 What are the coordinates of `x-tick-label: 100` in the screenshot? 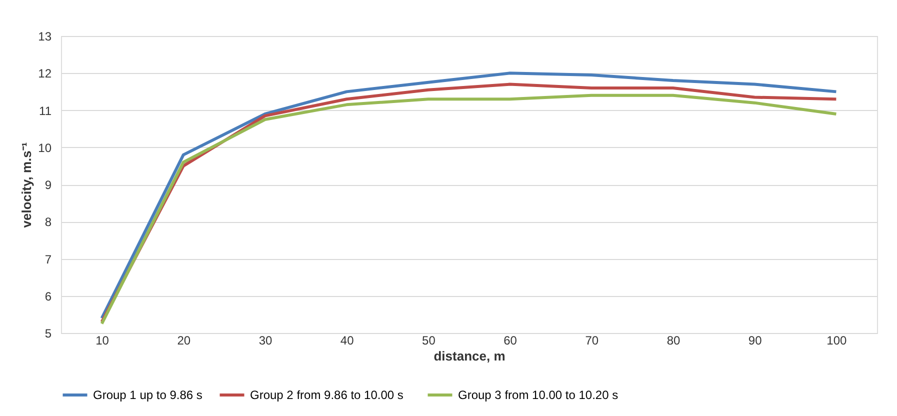 It's located at (837, 341).